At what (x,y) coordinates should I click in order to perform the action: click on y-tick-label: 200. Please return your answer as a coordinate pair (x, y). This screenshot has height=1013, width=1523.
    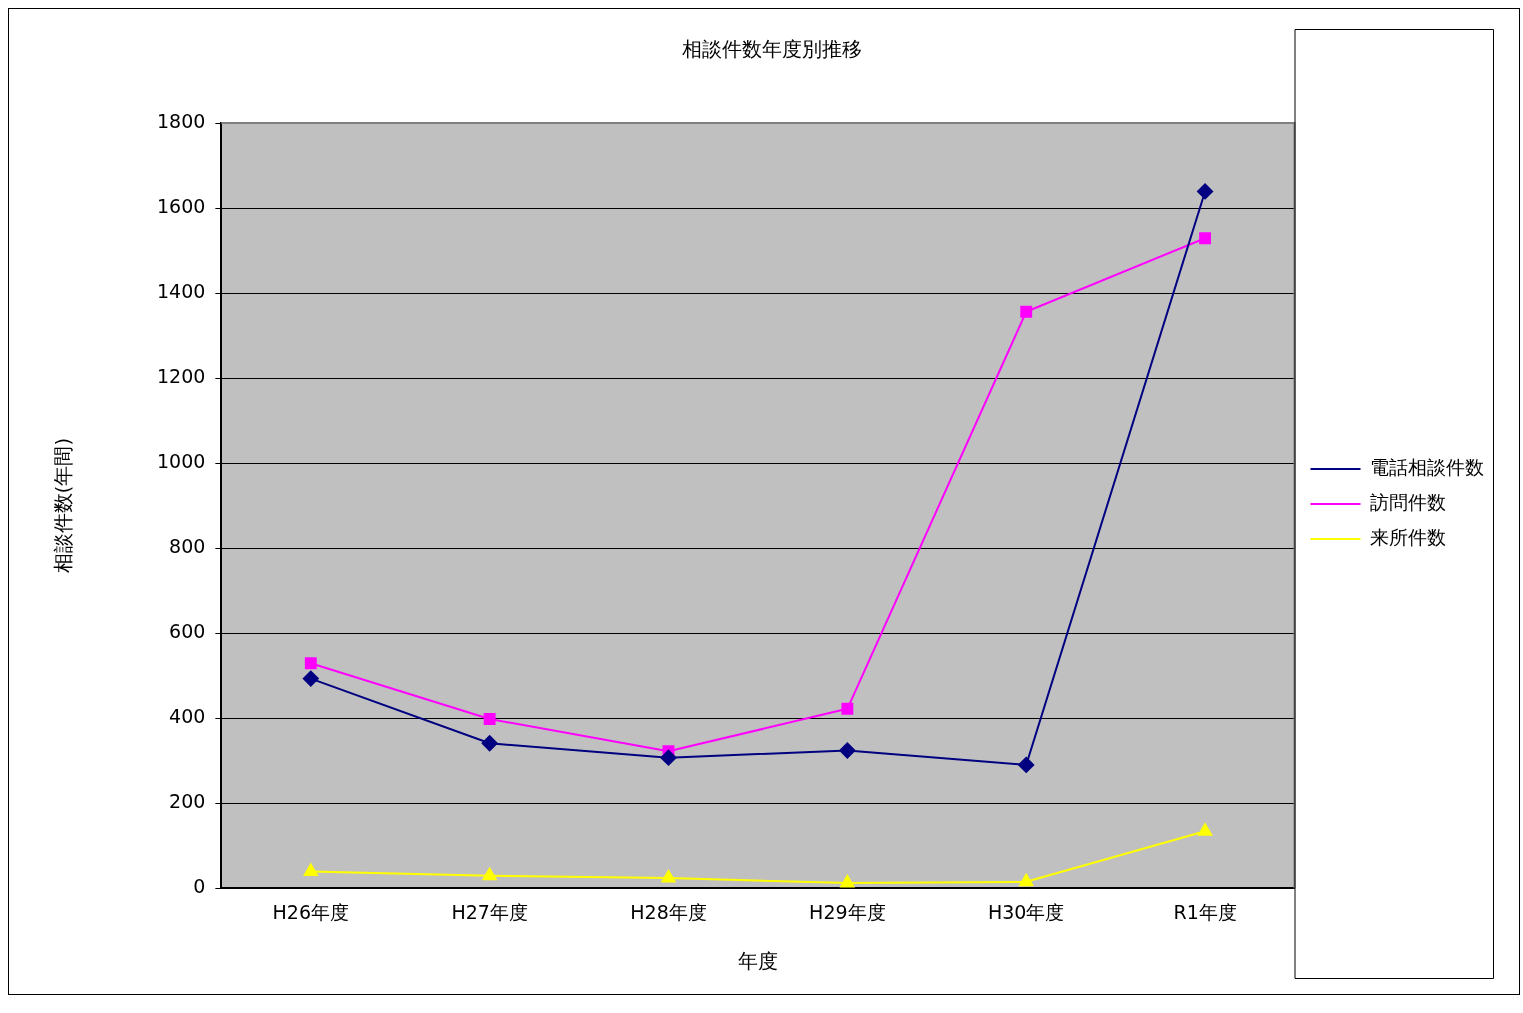
    Looking at the image, I should click on (187, 801).